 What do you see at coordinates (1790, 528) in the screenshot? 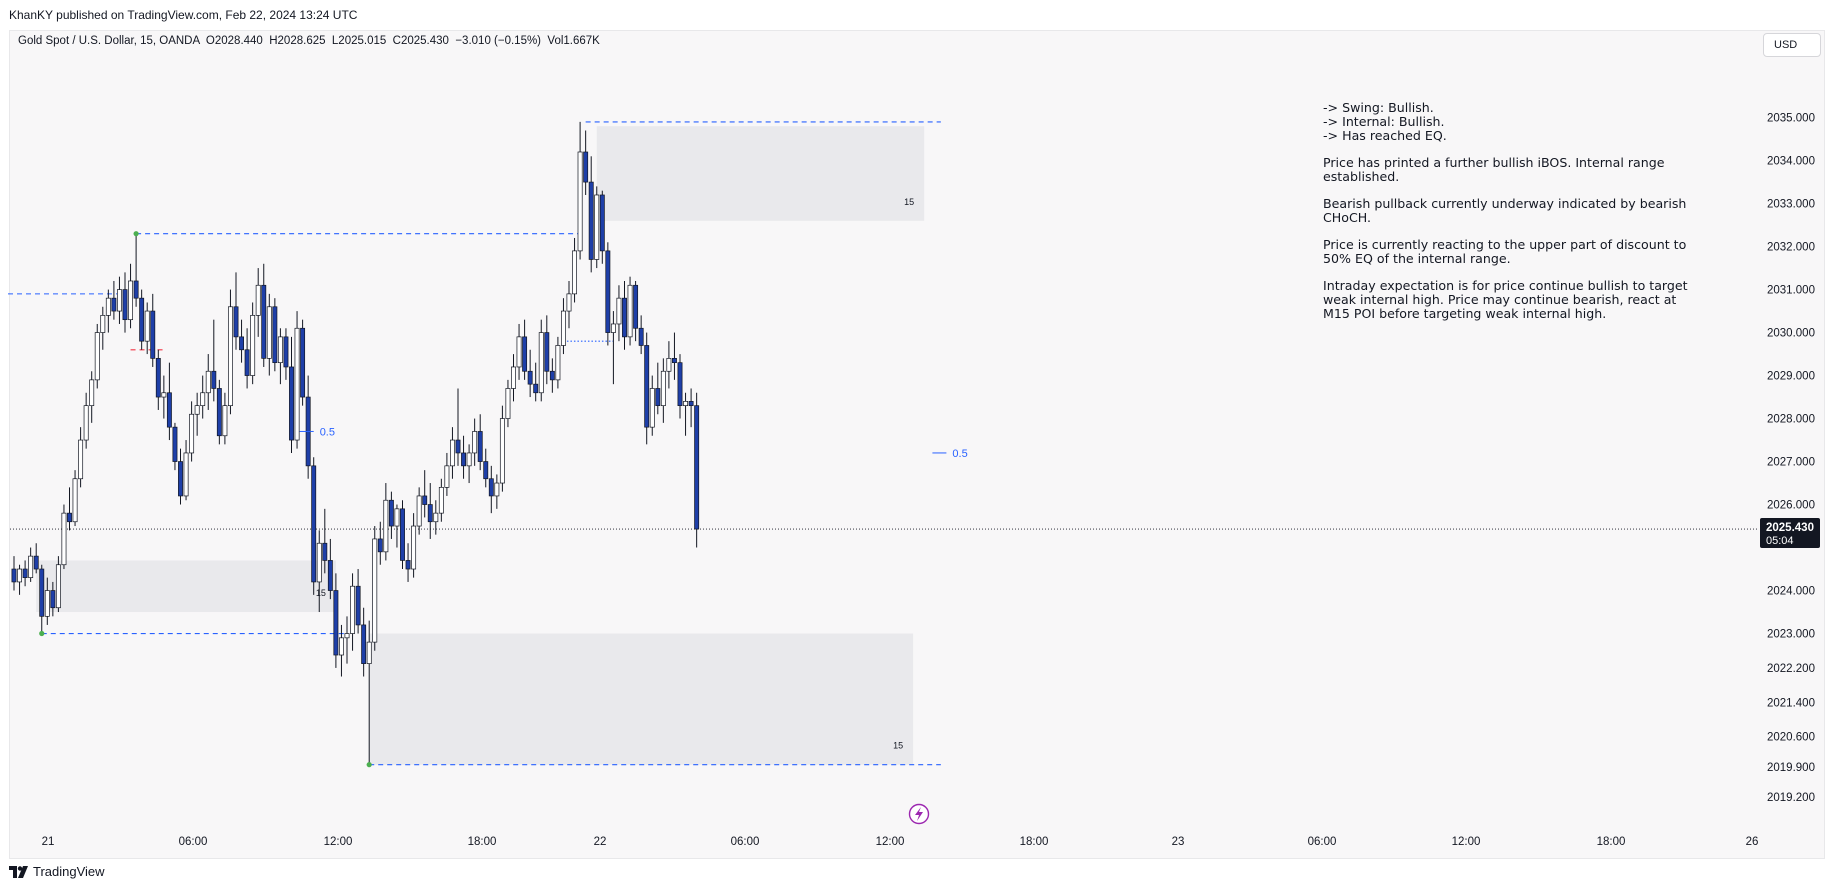
I see `last-price-value: 2025.430` at bounding box center [1790, 528].